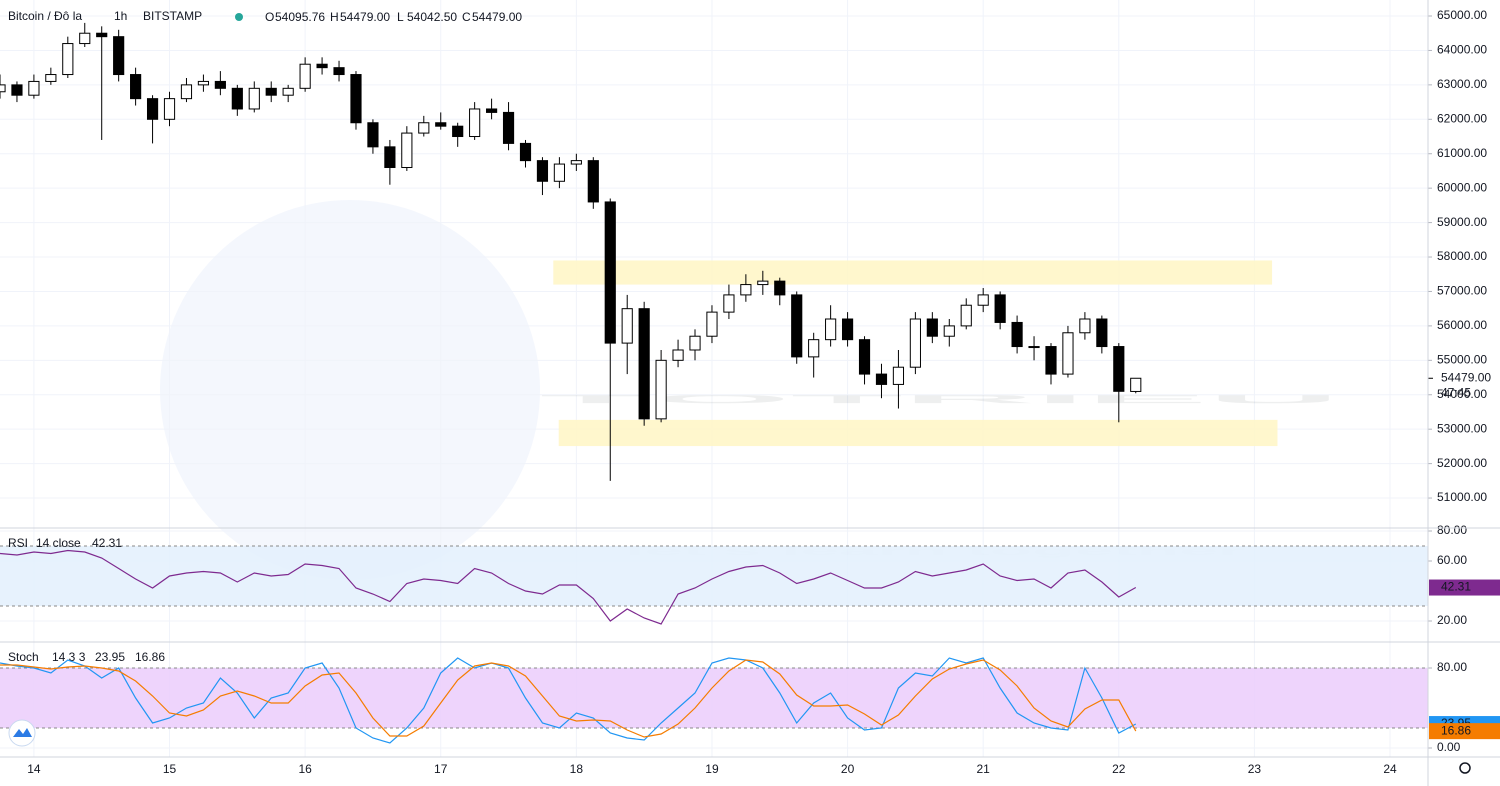 This screenshot has width=1500, height=786. What do you see at coordinates (172, 16) in the screenshot?
I see `exchange: BITSTAMP` at bounding box center [172, 16].